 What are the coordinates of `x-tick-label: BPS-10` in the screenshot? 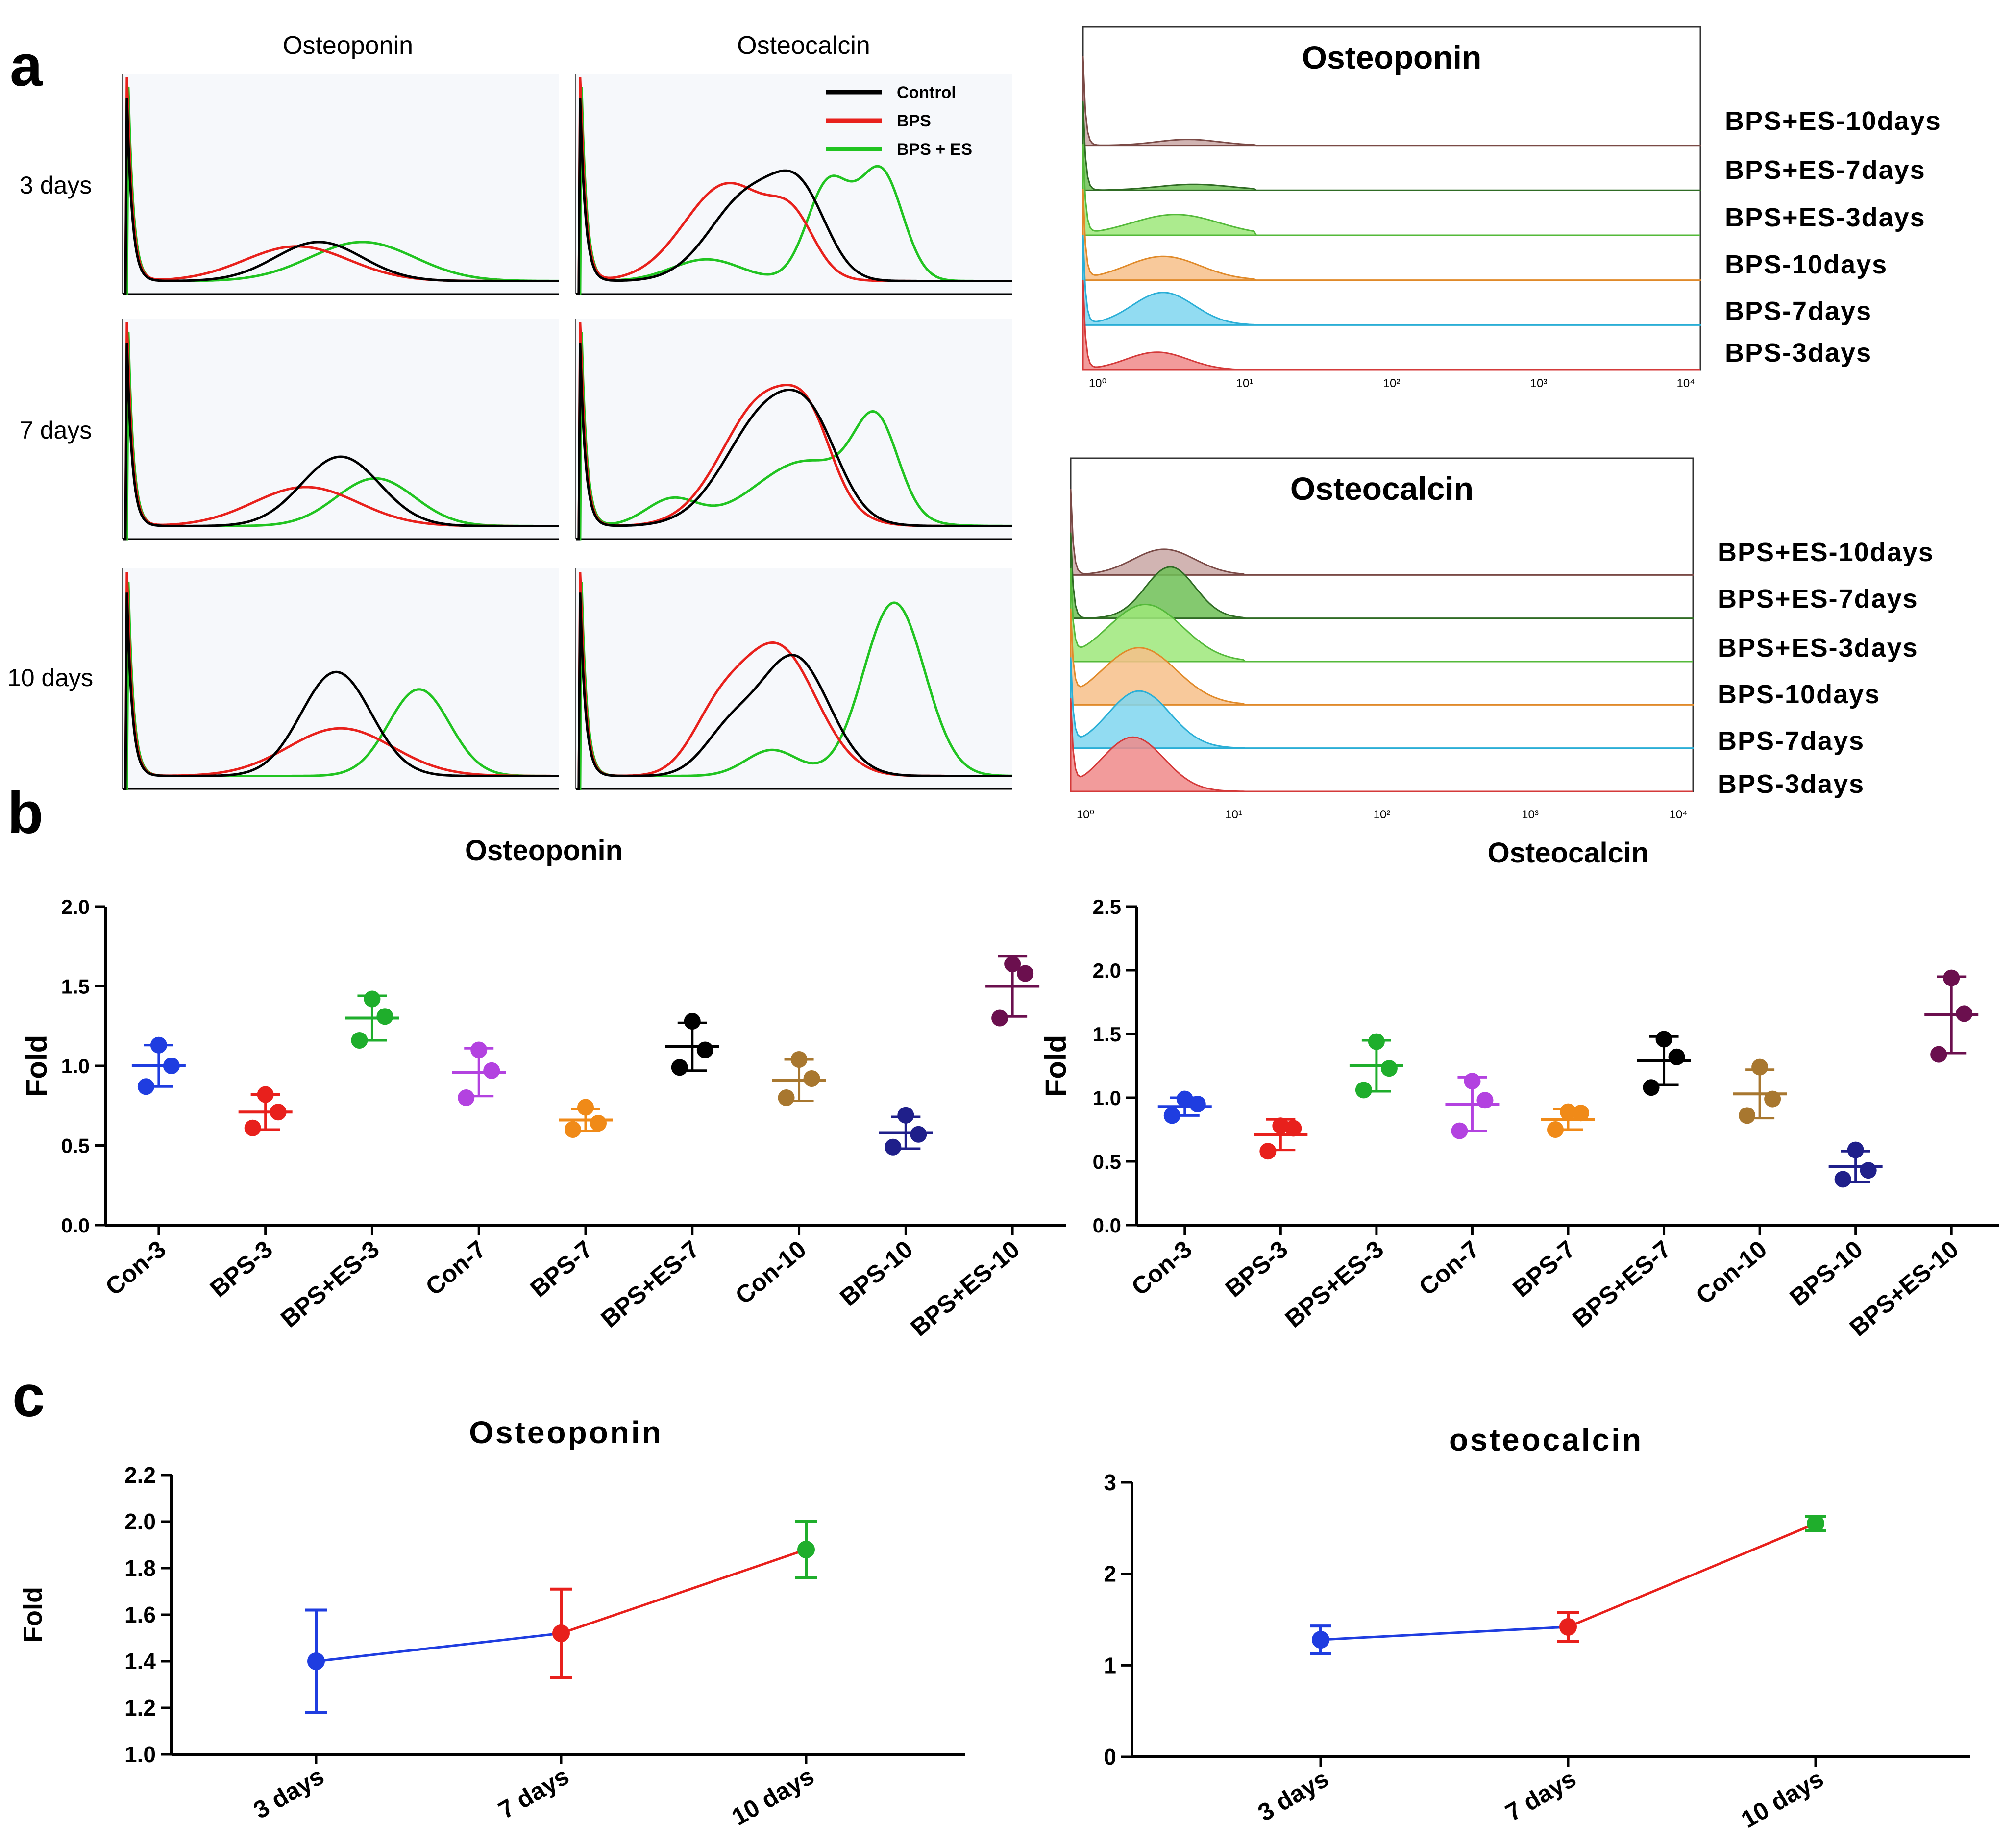 It's located at (876, 1273).